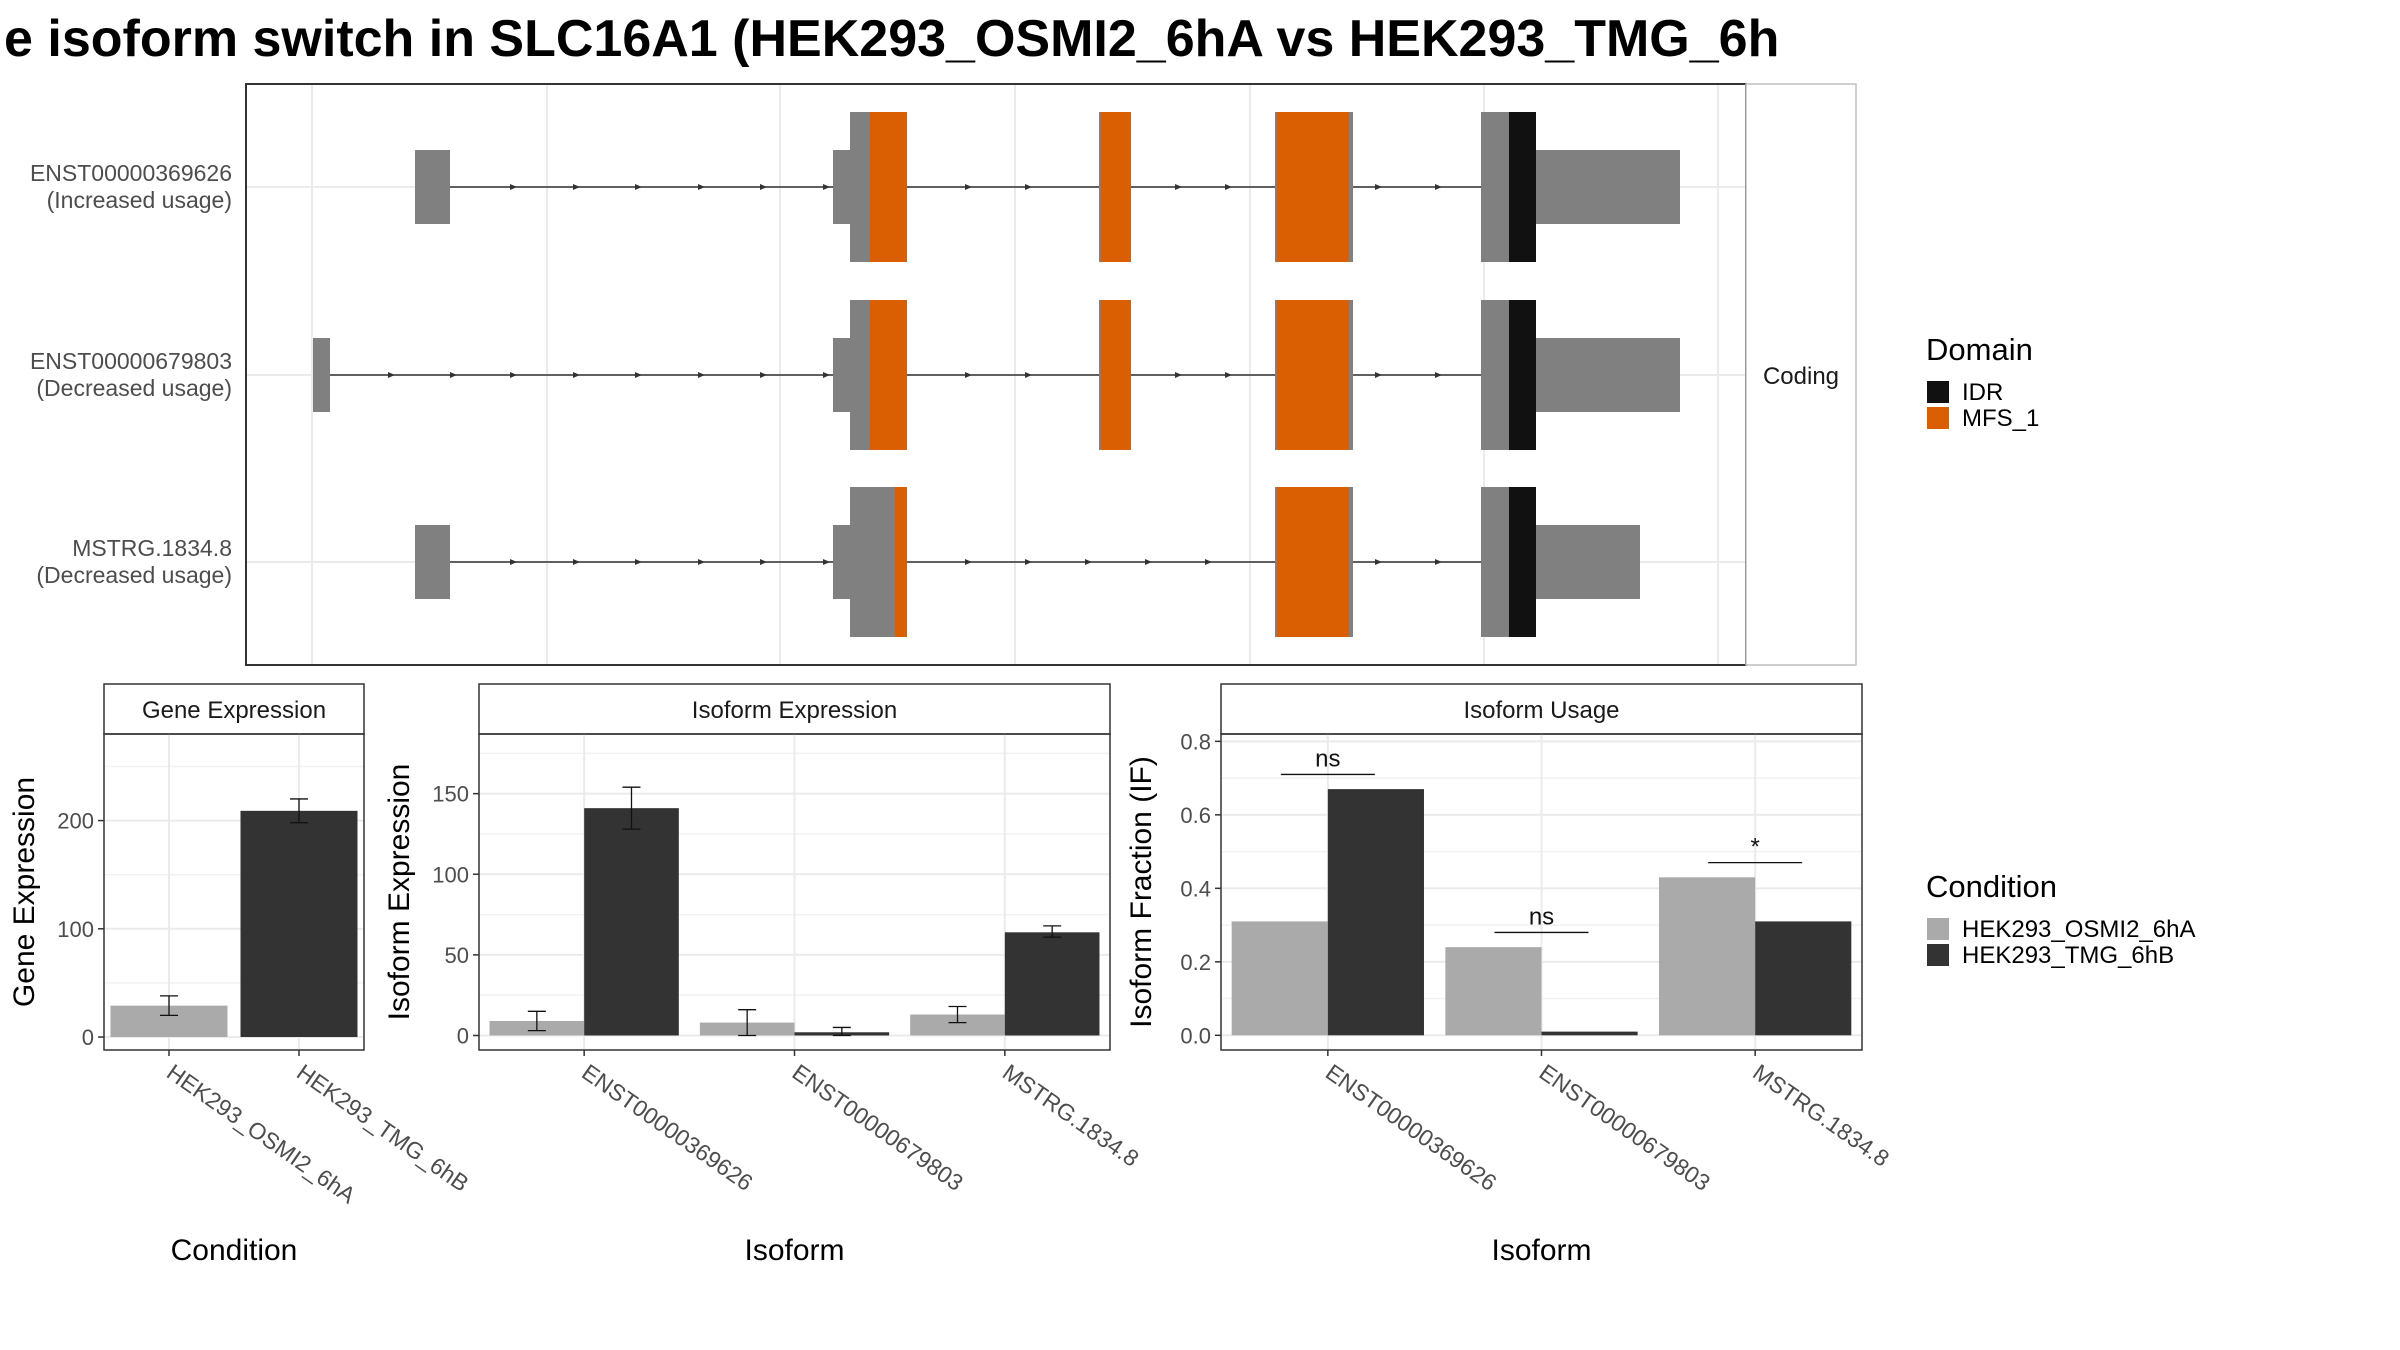  What do you see at coordinates (1195, 888) in the screenshot?
I see `y-tick-label: 0.4` at bounding box center [1195, 888].